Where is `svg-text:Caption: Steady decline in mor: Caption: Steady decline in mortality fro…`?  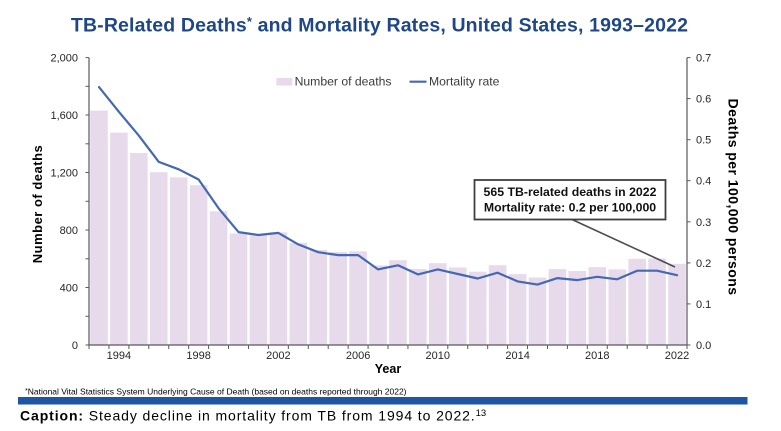 svg-text:Caption: Steady decline in mor: Caption: Steady decline in mortality fro… is located at coordinates (253, 415).